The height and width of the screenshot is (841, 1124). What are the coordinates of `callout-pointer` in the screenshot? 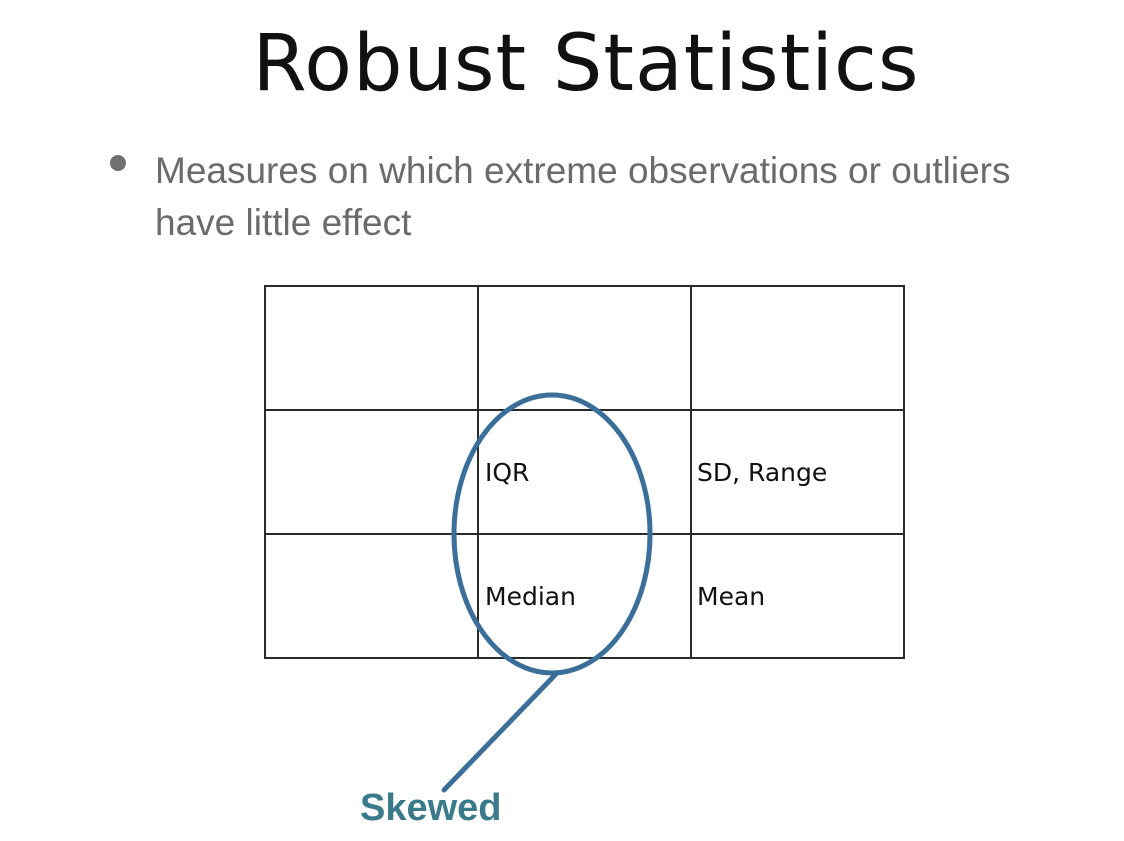 It's located at (500, 732).